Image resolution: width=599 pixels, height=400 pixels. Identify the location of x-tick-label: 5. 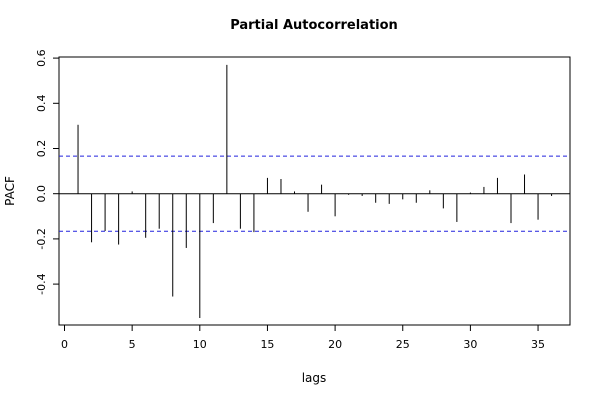
(132, 344).